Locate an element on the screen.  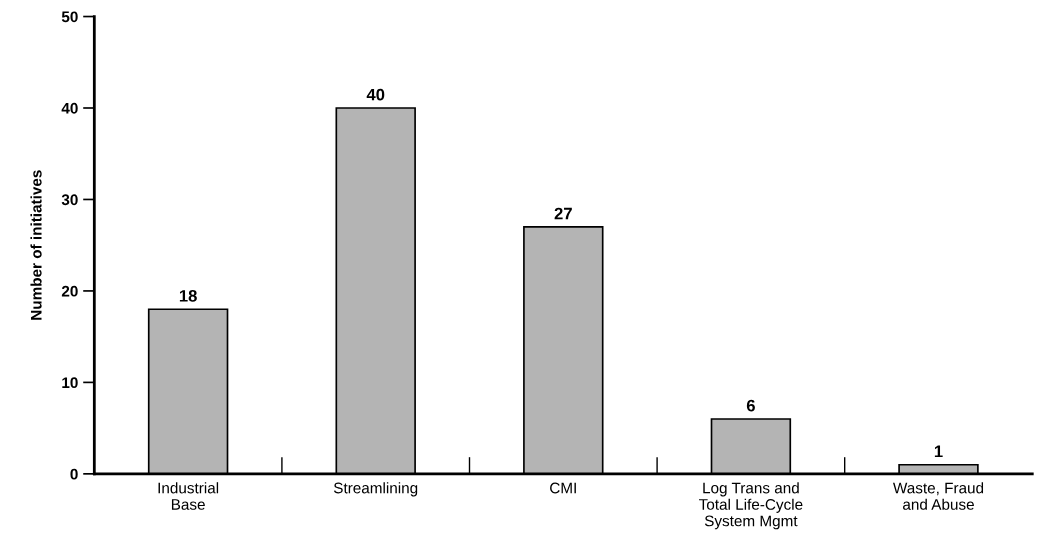
y-axis-title: Number of initiatives is located at coordinates (36, 245).